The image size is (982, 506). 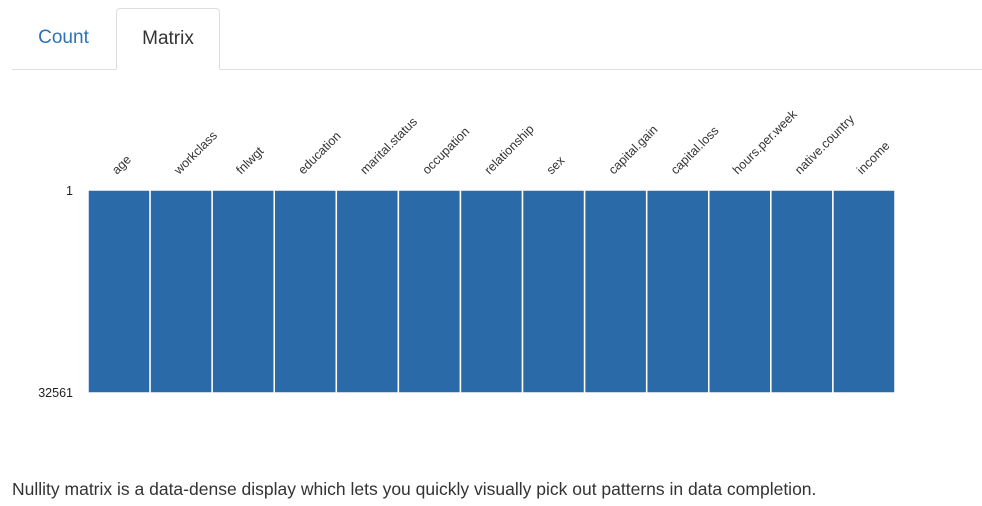 What do you see at coordinates (556, 165) in the screenshot?
I see `column-label-sex: sex` at bounding box center [556, 165].